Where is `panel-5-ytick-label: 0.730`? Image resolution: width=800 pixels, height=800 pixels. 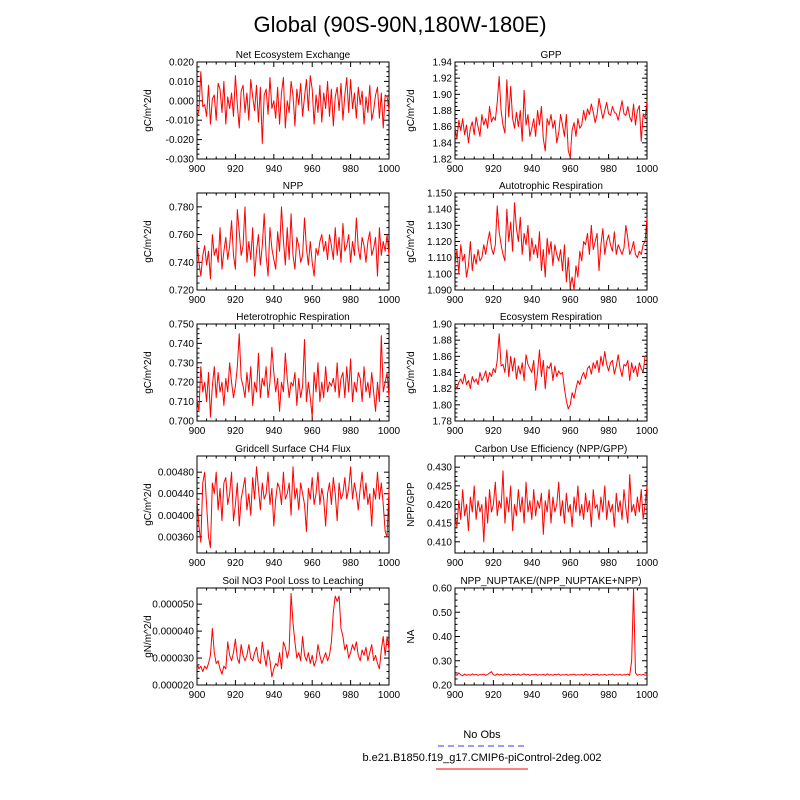
panel-5-ytick-label: 0.730 is located at coordinates (181, 363).